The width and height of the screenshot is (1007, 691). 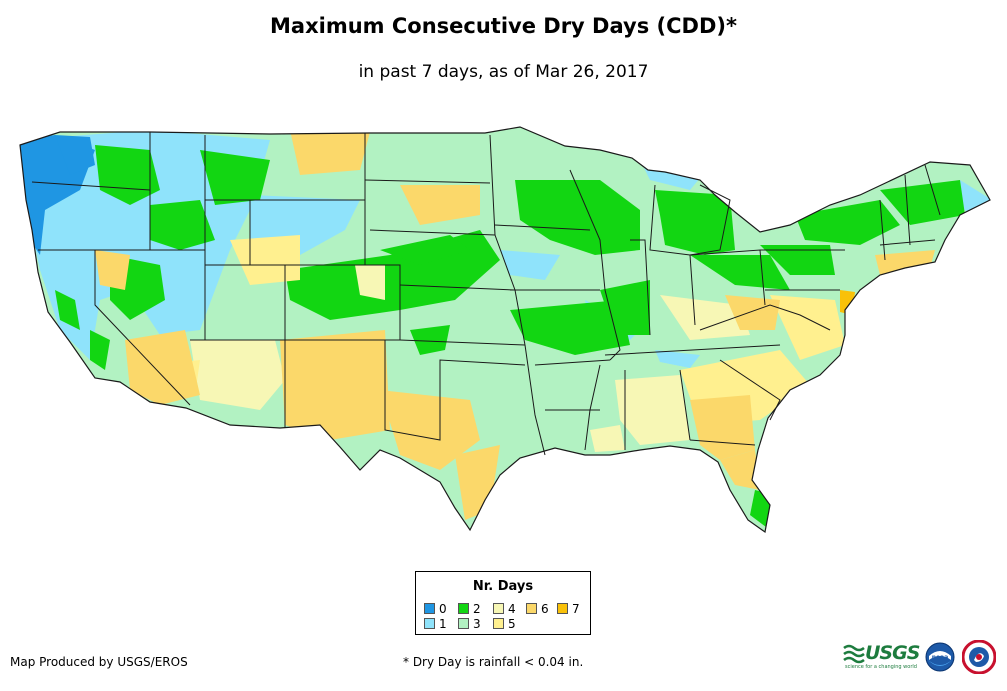 I want to click on border-michigan-lower, so click(x=690, y=220).